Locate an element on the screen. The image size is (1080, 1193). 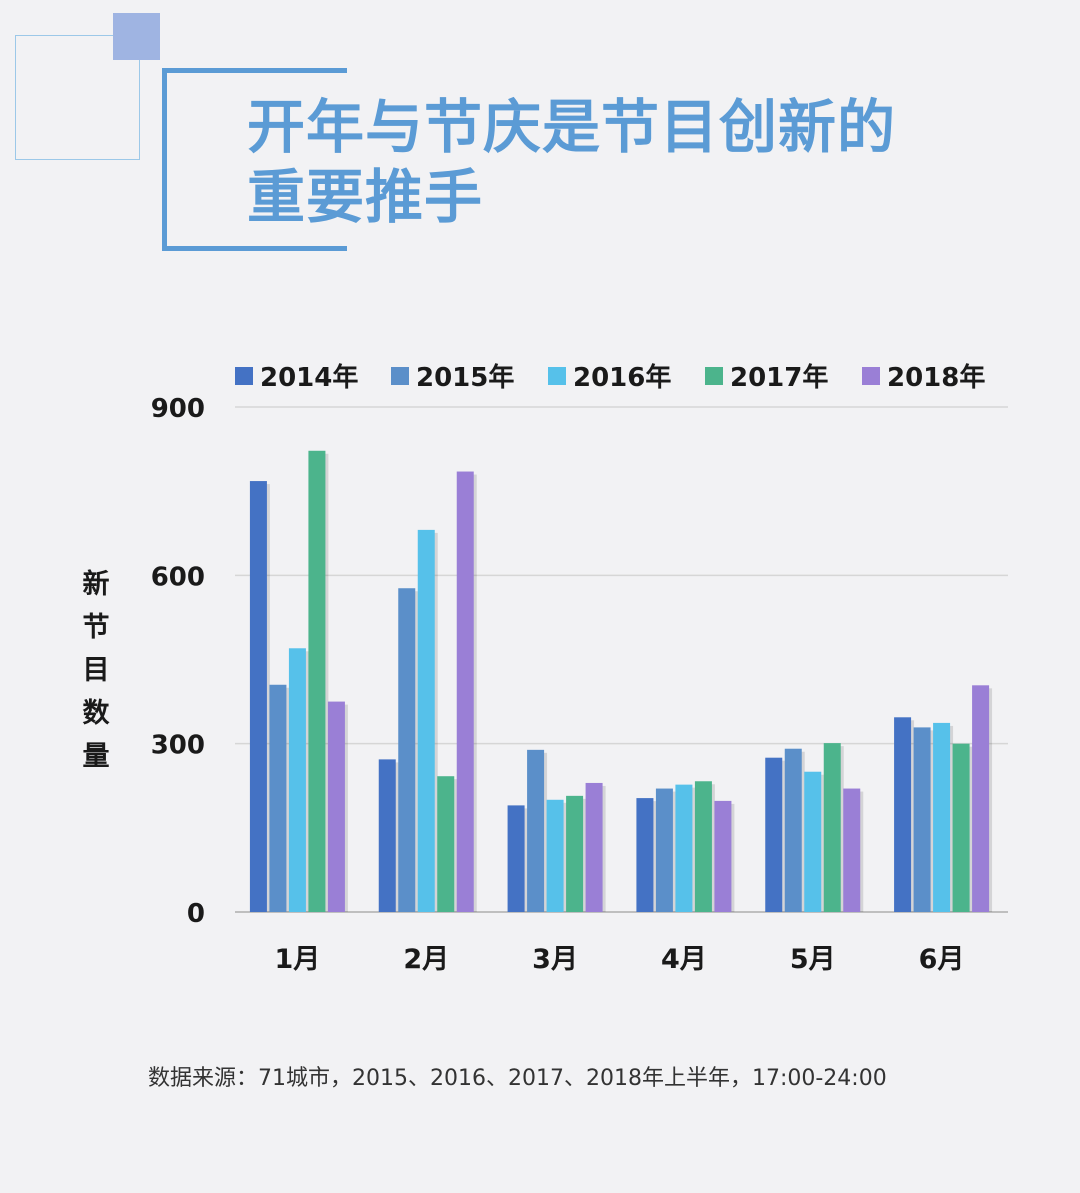
title-bracket is located at coordinates (254, 159).